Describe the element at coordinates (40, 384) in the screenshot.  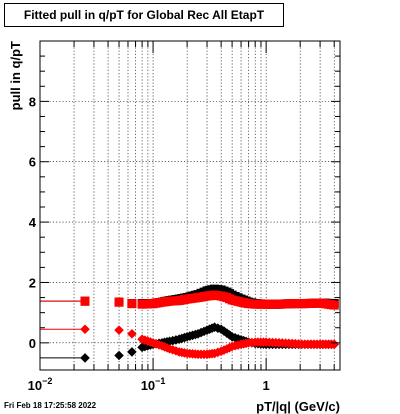
I see `x-tick-label: 10⁻²` at that location.